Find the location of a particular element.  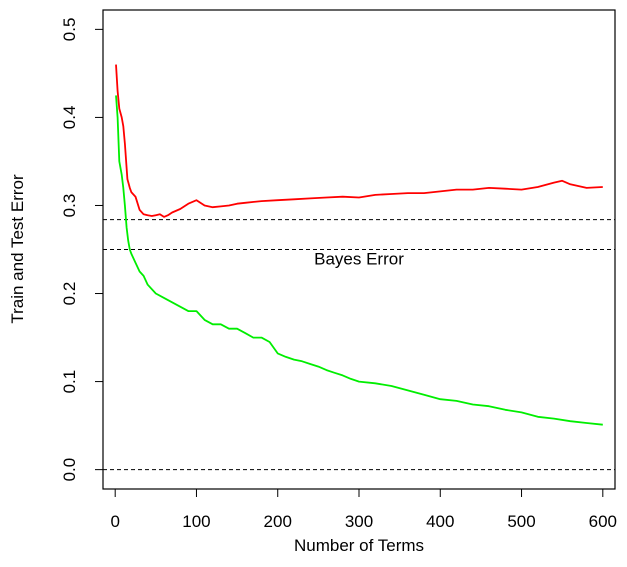

x-tick-label: 600 is located at coordinates (603, 521).